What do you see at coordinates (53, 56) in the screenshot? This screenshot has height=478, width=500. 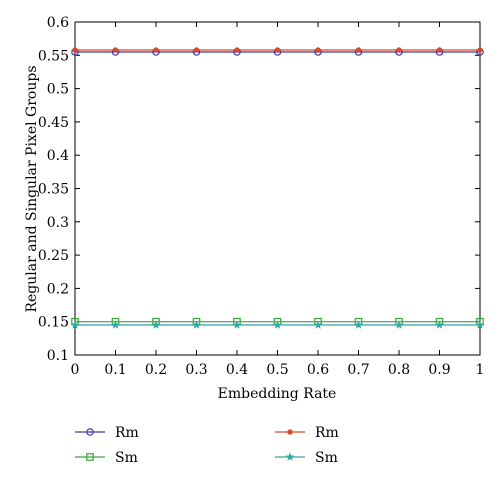 I see `y-tick-label: 0.55` at bounding box center [53, 56].